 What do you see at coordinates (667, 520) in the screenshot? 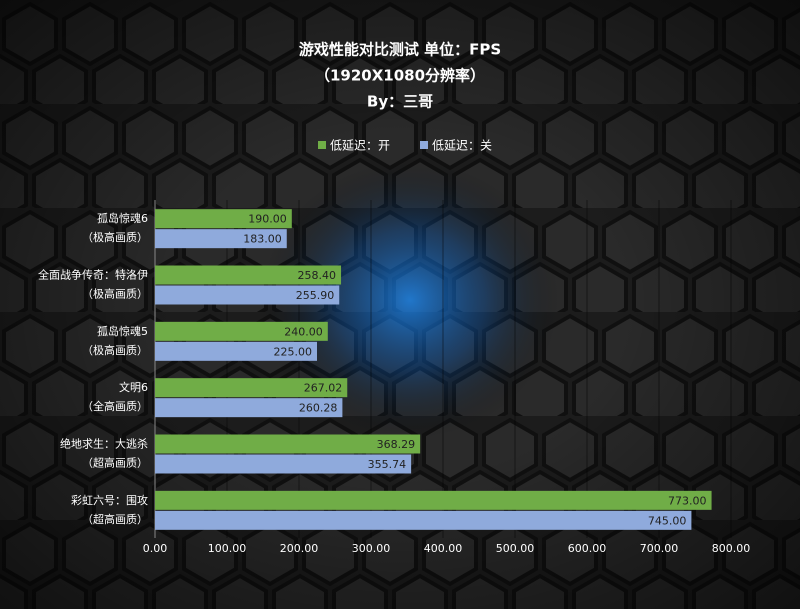
I see `data-label: 745.00` at bounding box center [667, 520].